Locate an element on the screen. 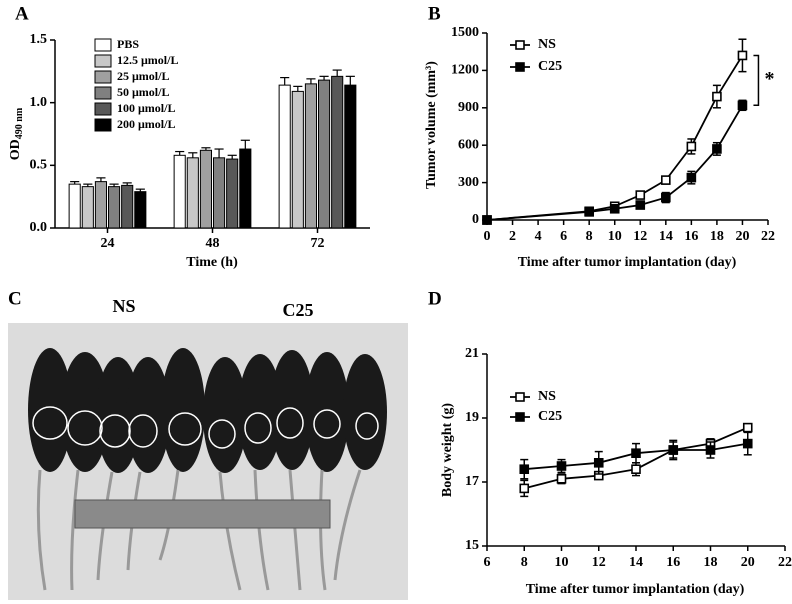  panel-label: D is located at coordinates (435, 298).